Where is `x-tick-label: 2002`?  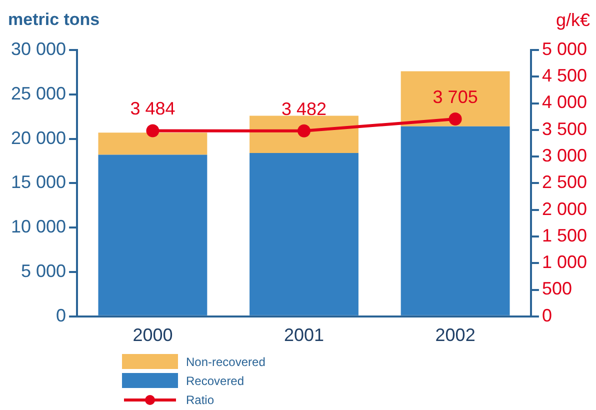
x-tick-label: 2002 is located at coordinates (455, 335).